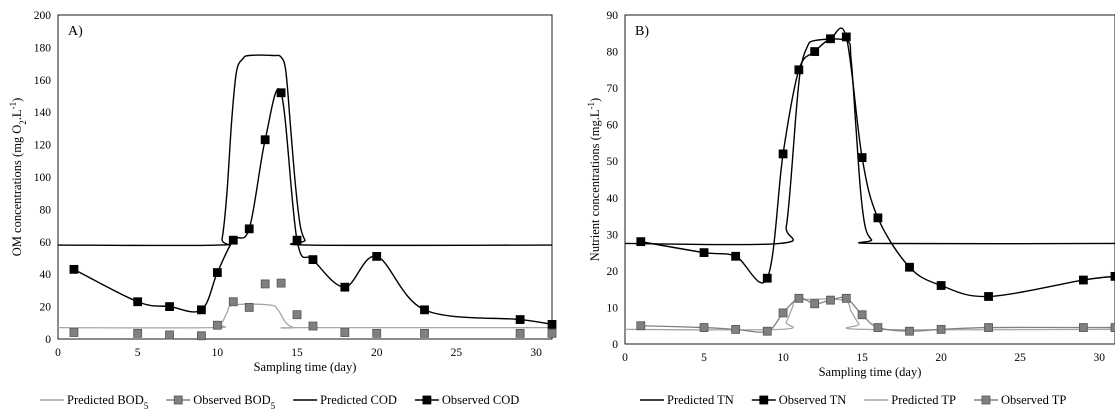 The width and height of the screenshot is (1115, 412). I want to click on legend-item-obs-tp: Observed TP, so click(1019, 400).